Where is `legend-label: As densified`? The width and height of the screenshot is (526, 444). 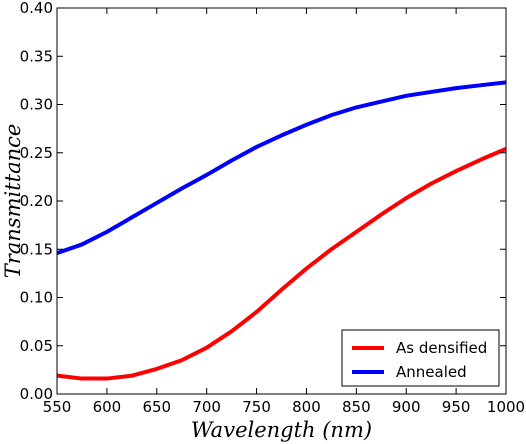
legend-label: As densified is located at coordinates (441, 348).